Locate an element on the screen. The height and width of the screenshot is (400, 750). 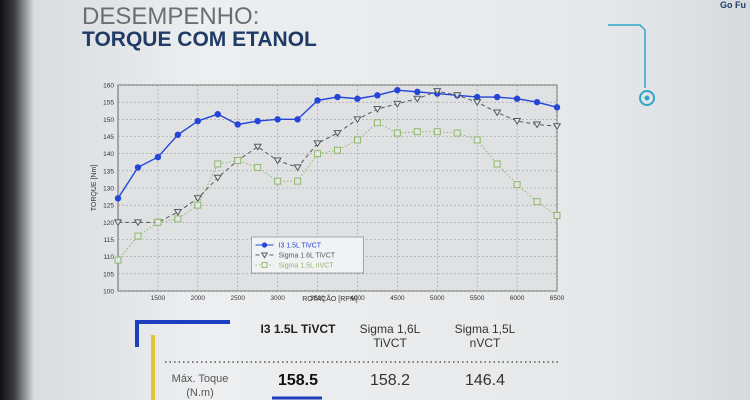
column-header: I3 1.5L TiVCT is located at coordinates (298, 329).